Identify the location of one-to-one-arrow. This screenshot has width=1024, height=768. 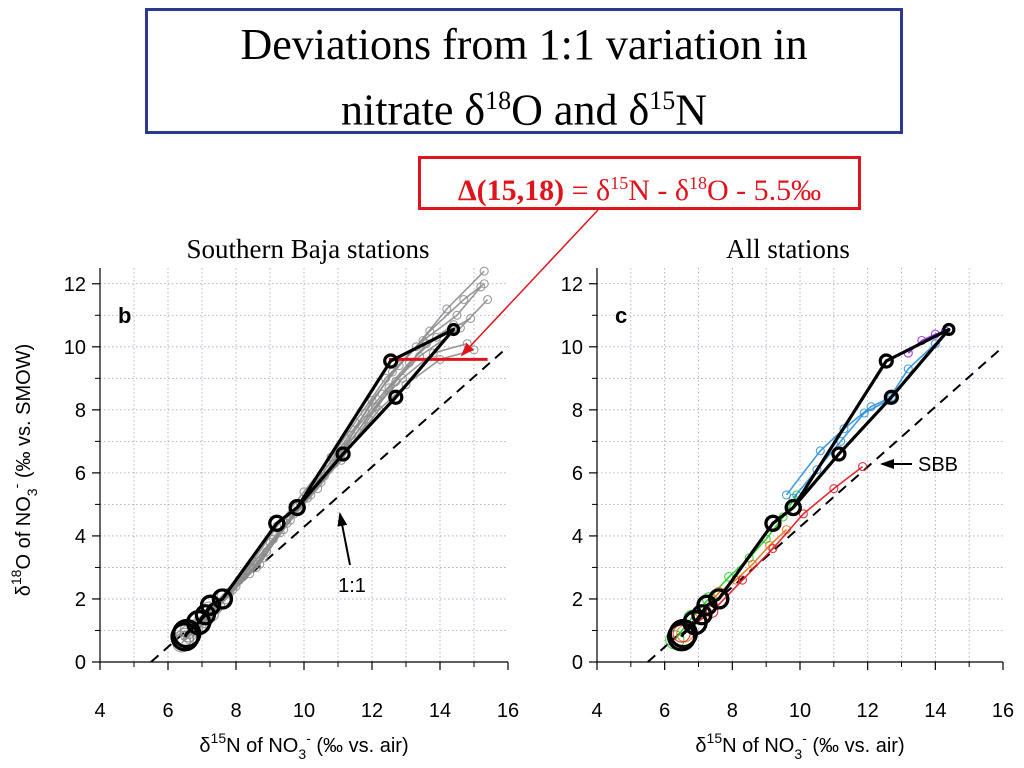
(344, 539).